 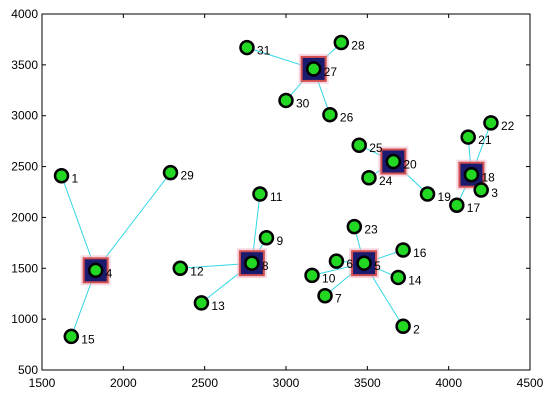 What do you see at coordinates (494, 193) in the screenshot?
I see `node-label: 3` at bounding box center [494, 193].